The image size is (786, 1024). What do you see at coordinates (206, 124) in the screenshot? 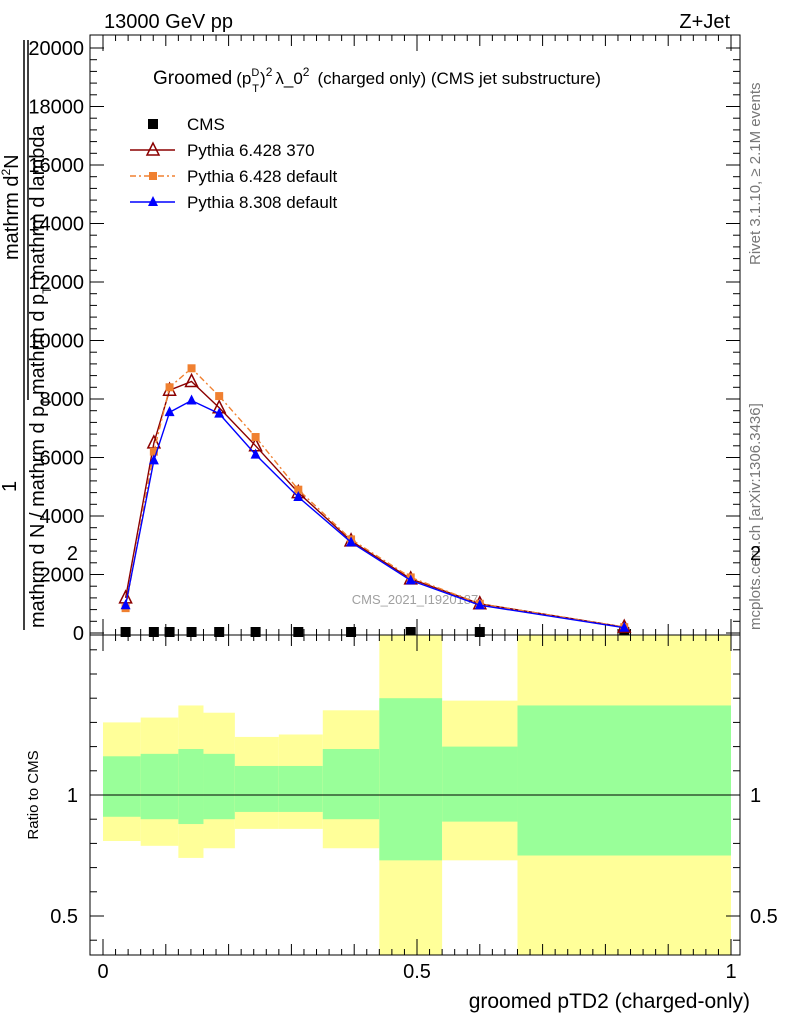
I see `legend-label: CMS` at bounding box center [206, 124].